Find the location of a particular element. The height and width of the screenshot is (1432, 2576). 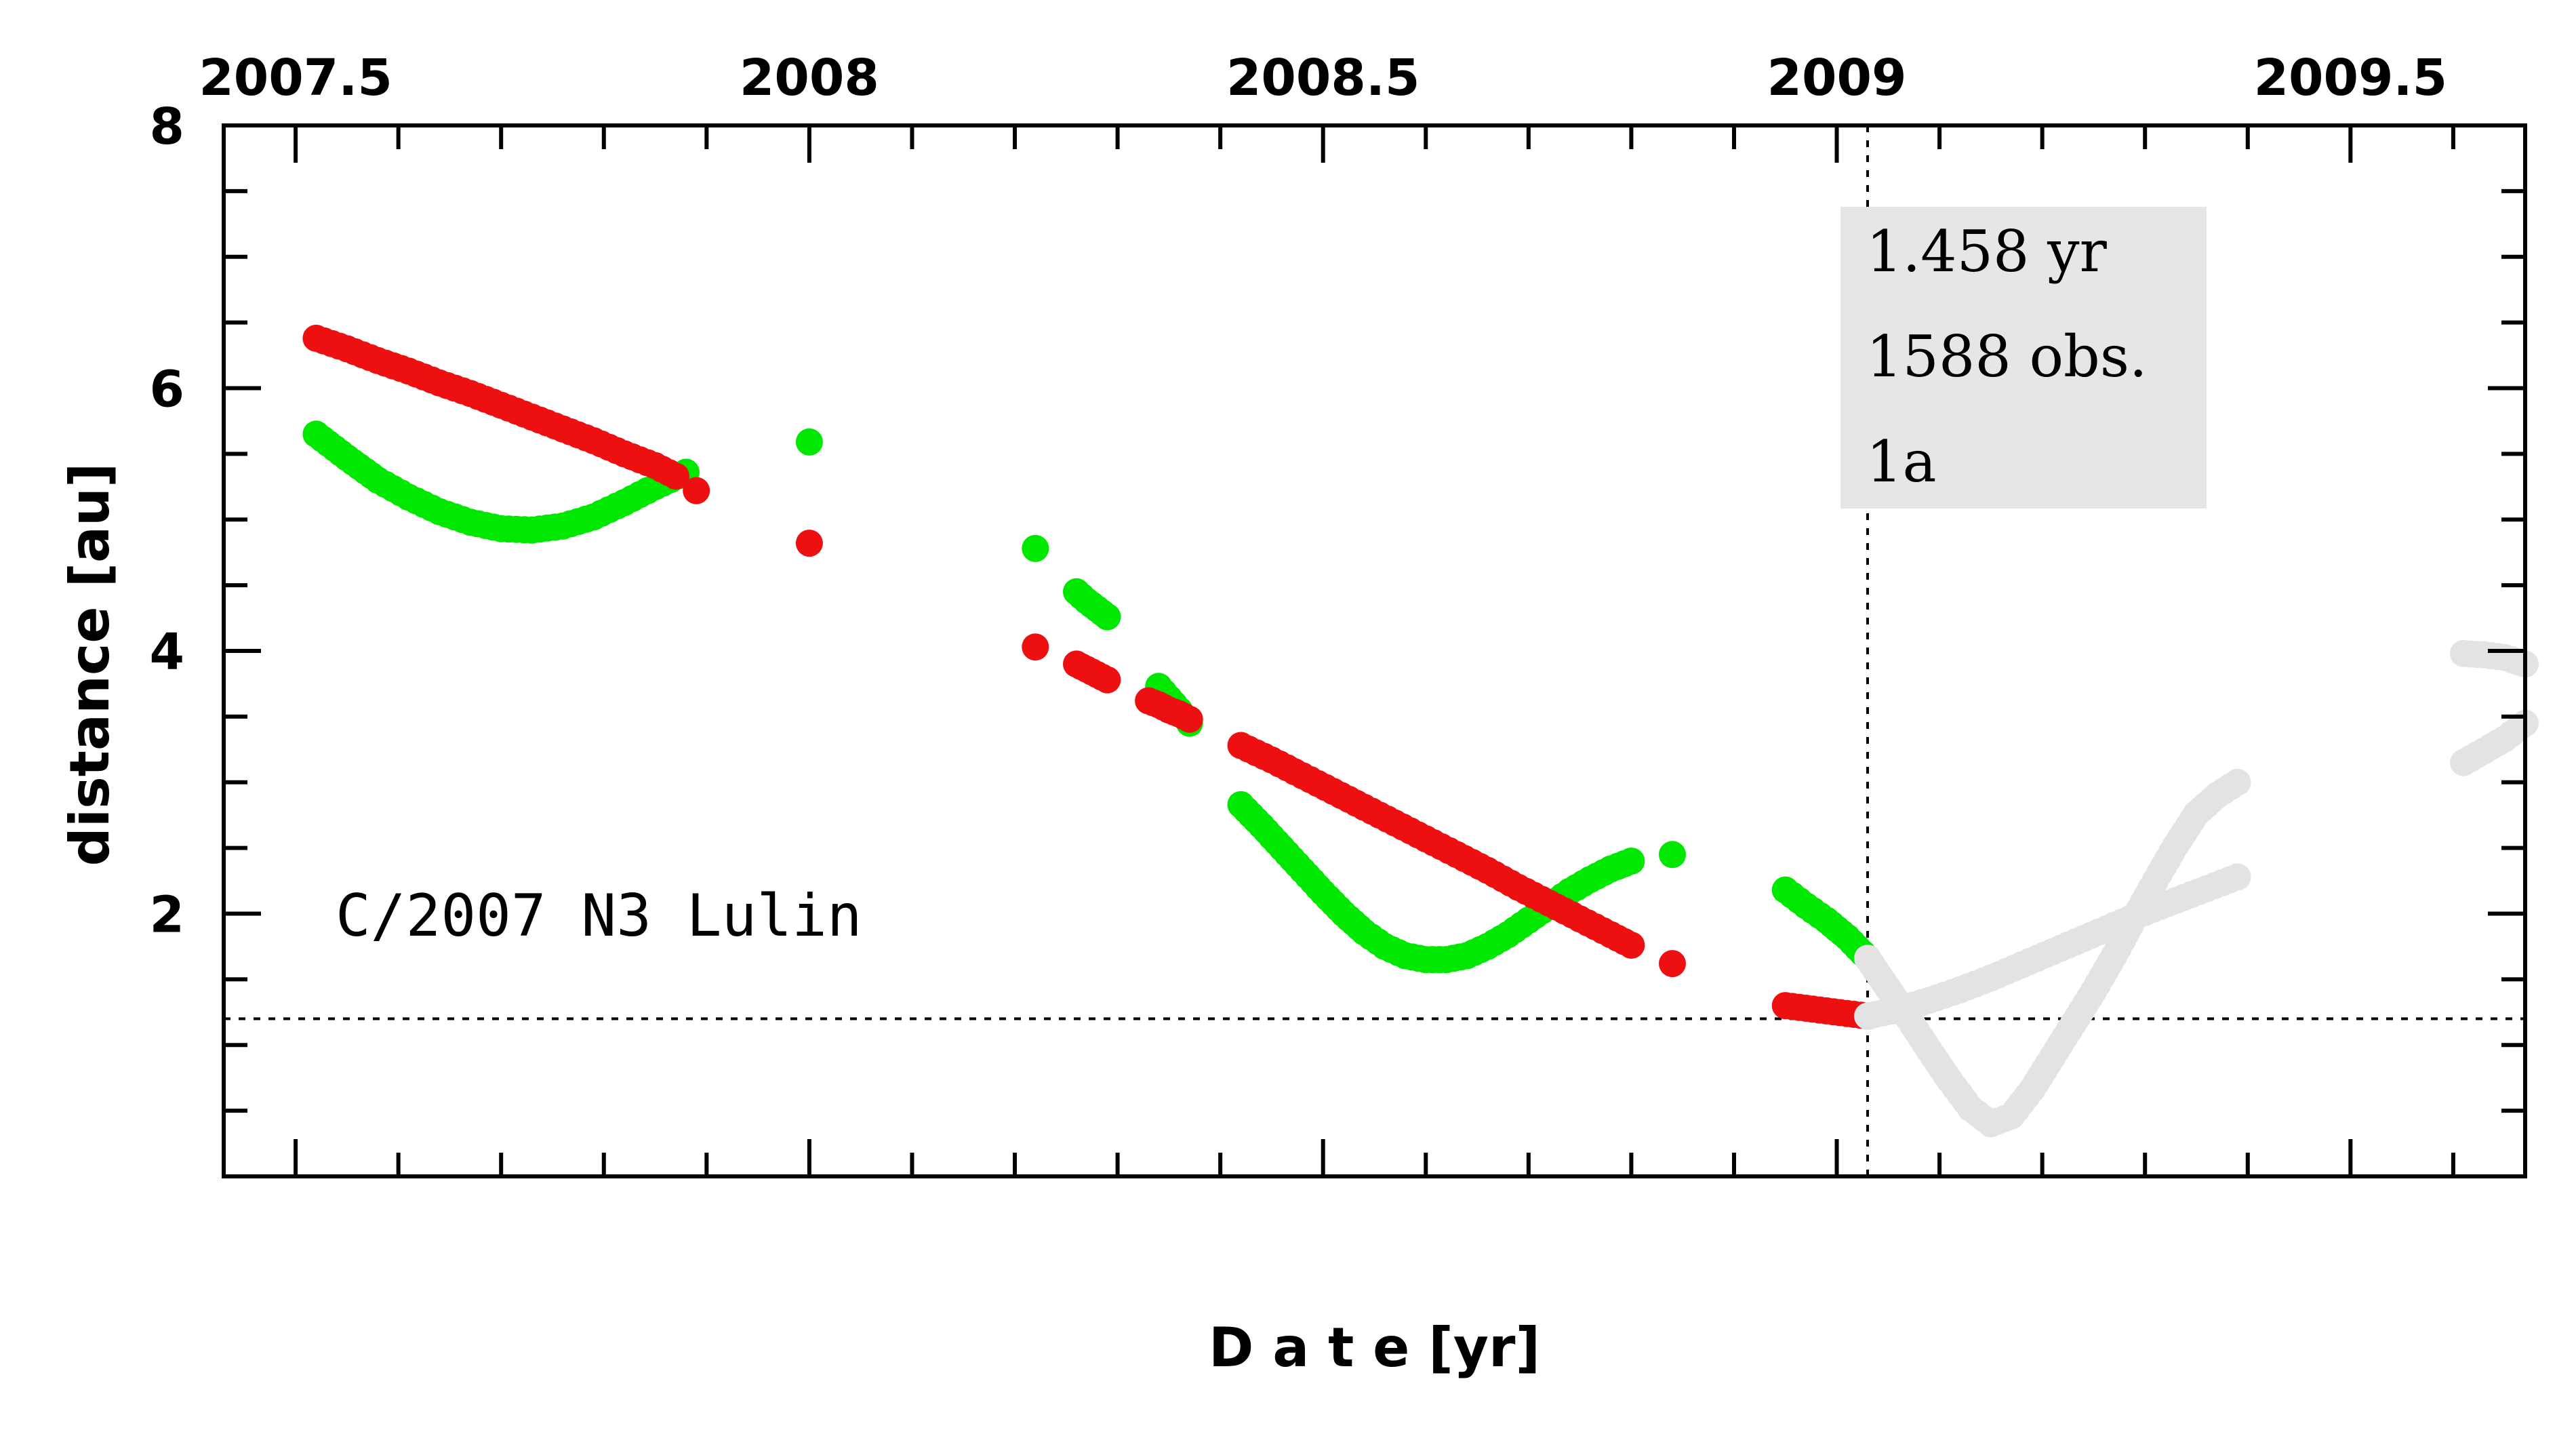

x-tick-label: 2007.5 is located at coordinates (296, 78).